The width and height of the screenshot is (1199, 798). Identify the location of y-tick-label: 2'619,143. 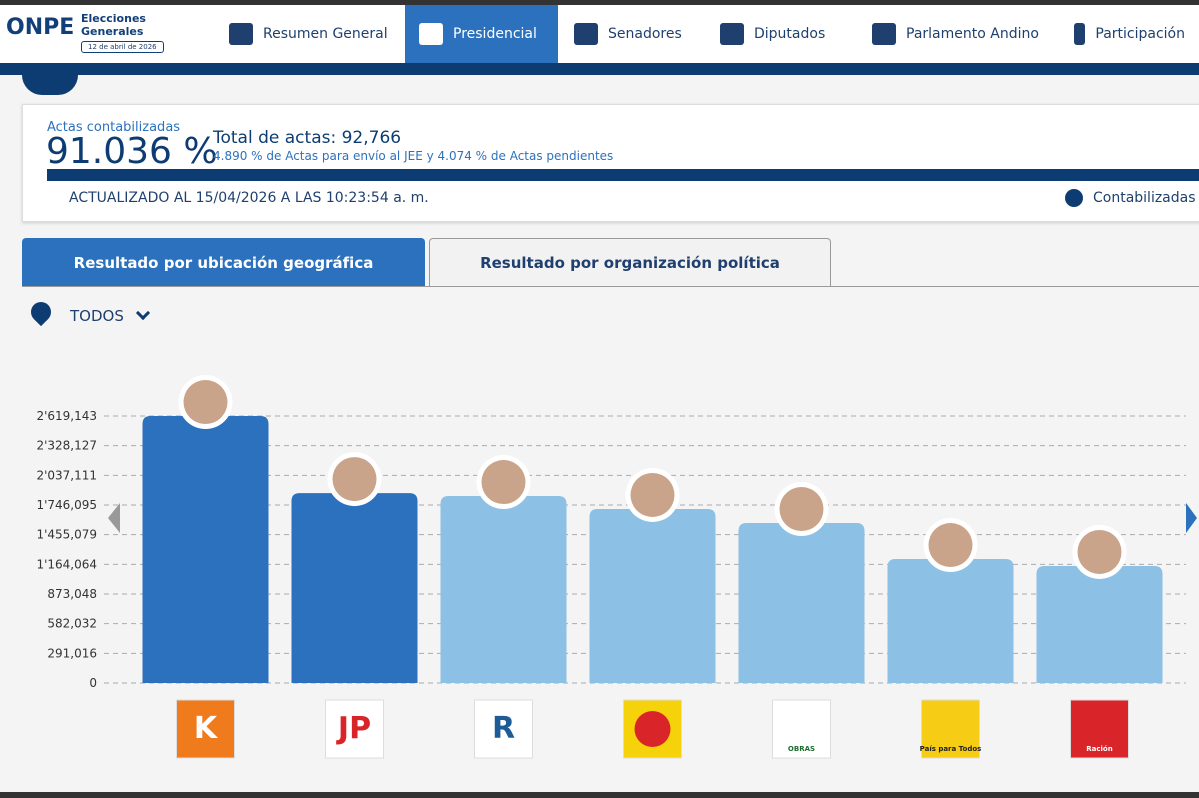
(66, 416).